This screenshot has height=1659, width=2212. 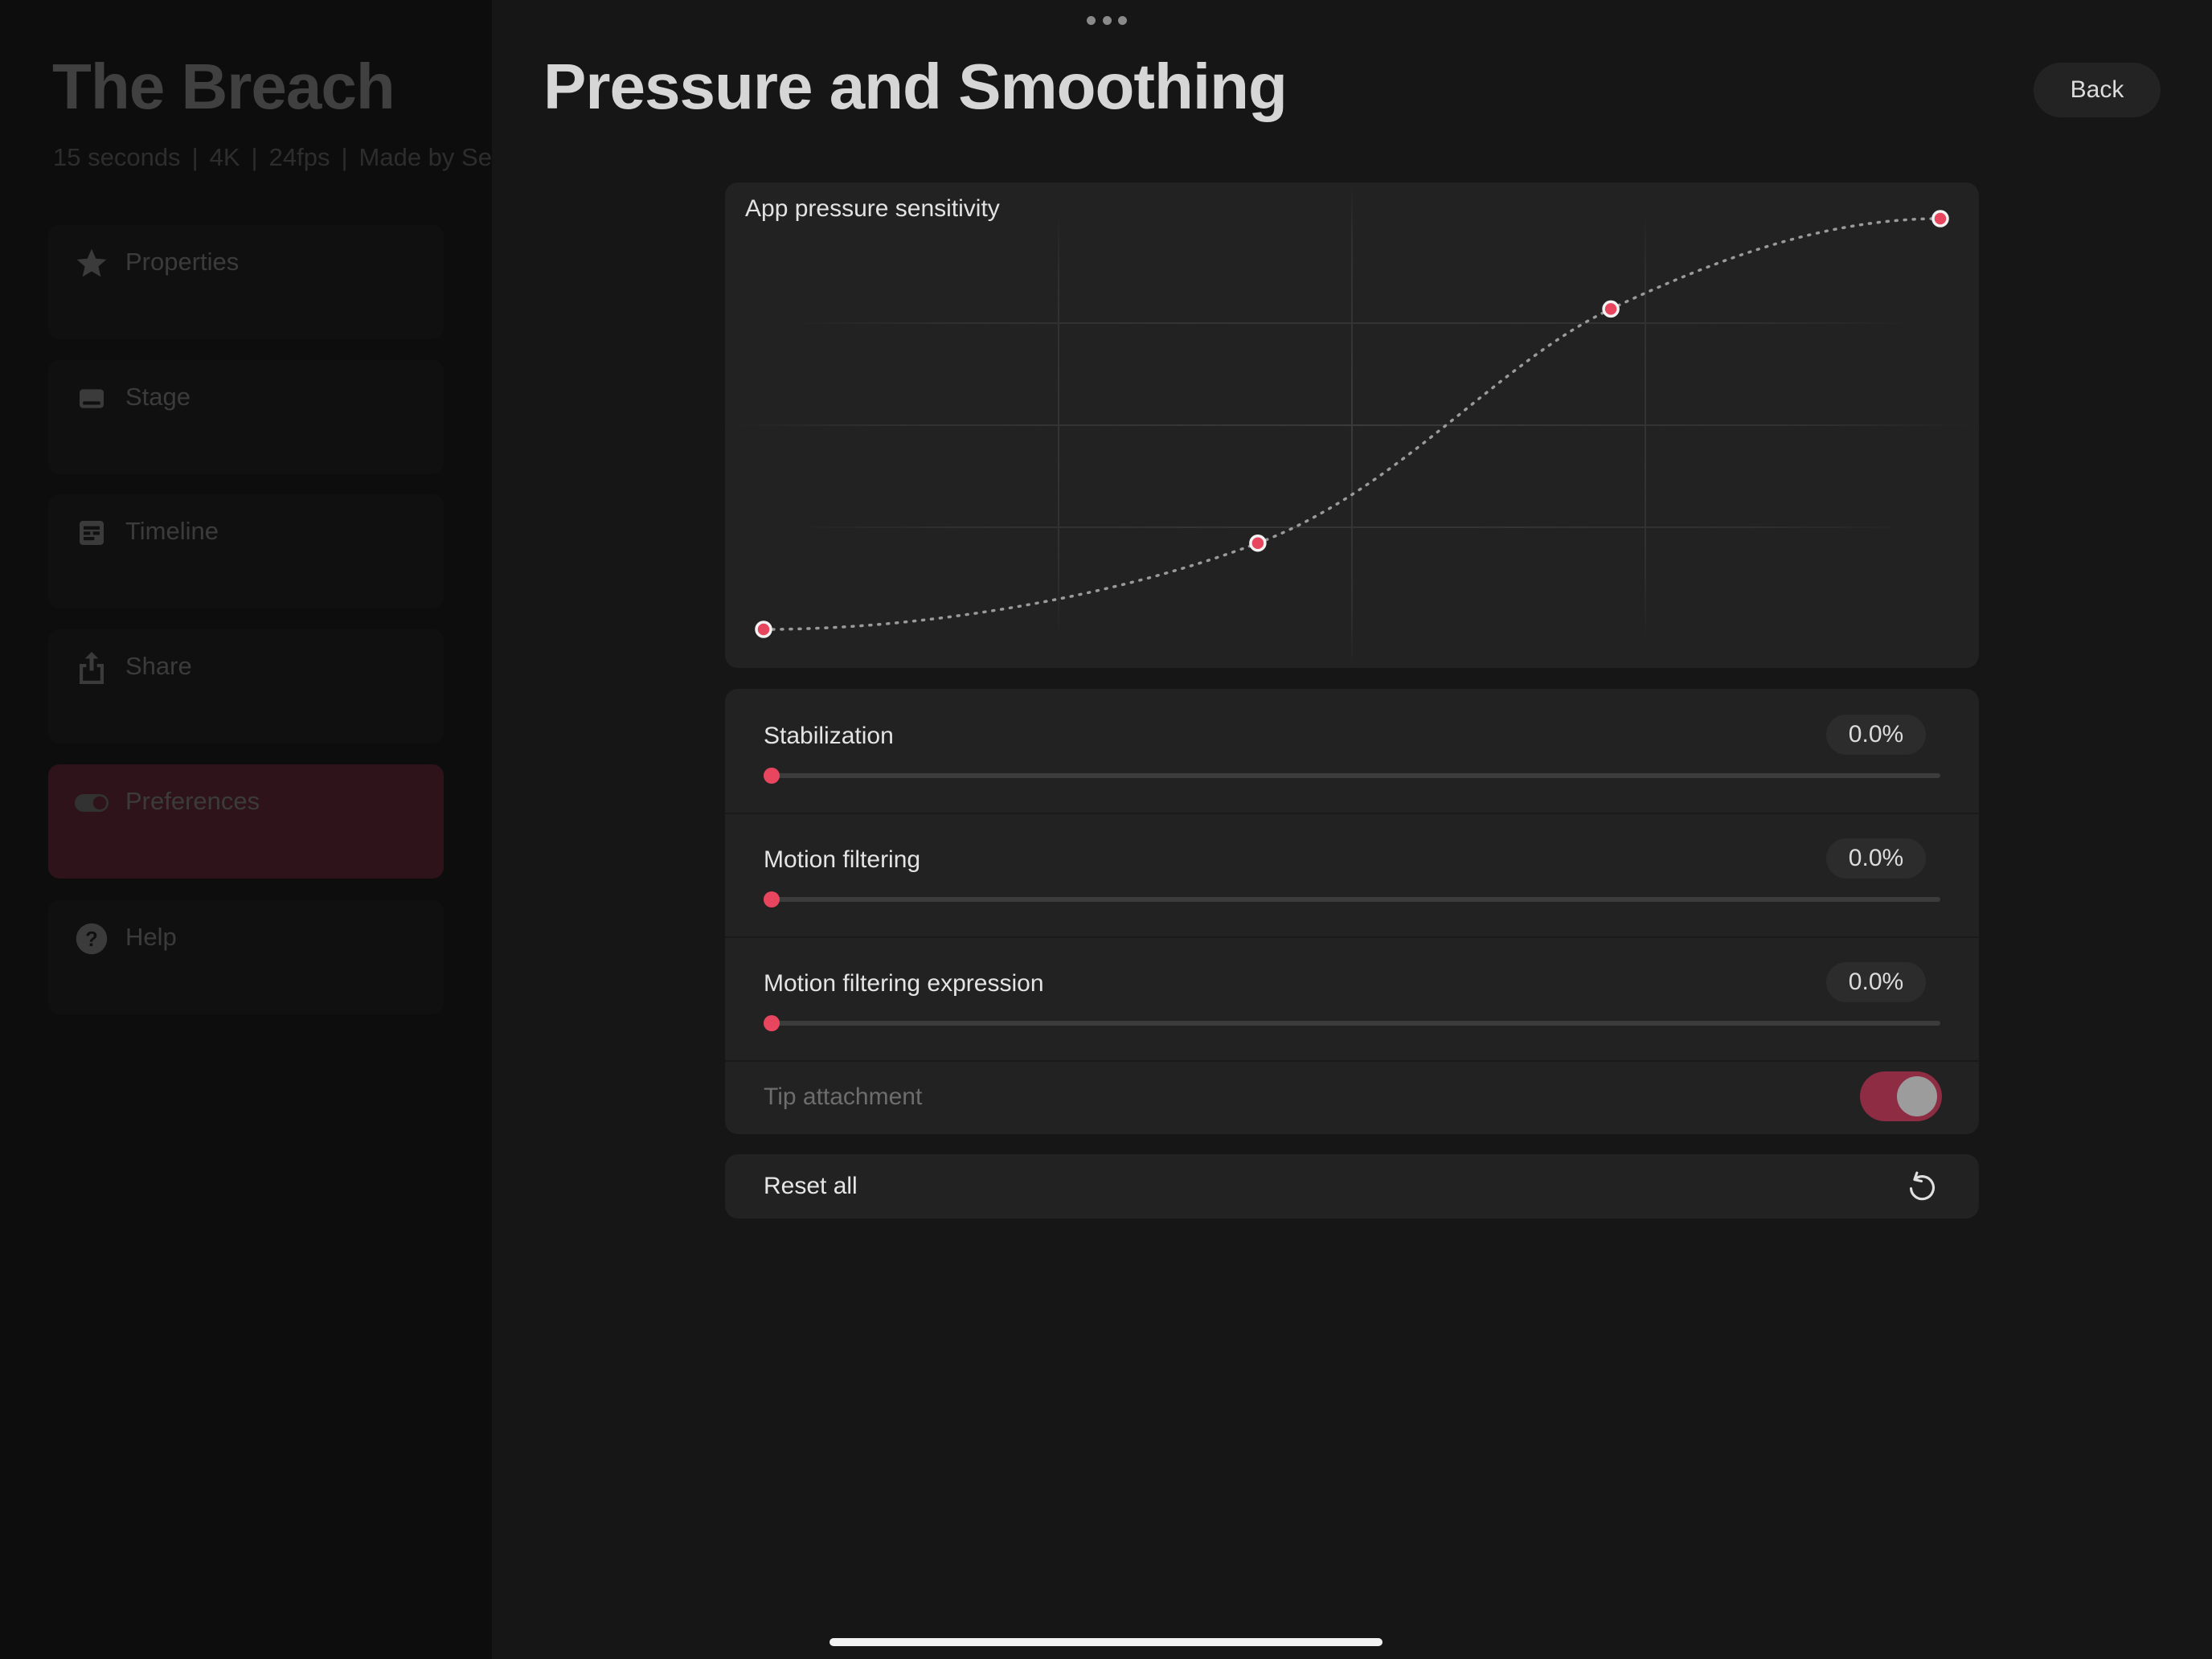 I want to click on sidebar-item-share: Share, so click(x=246, y=686).